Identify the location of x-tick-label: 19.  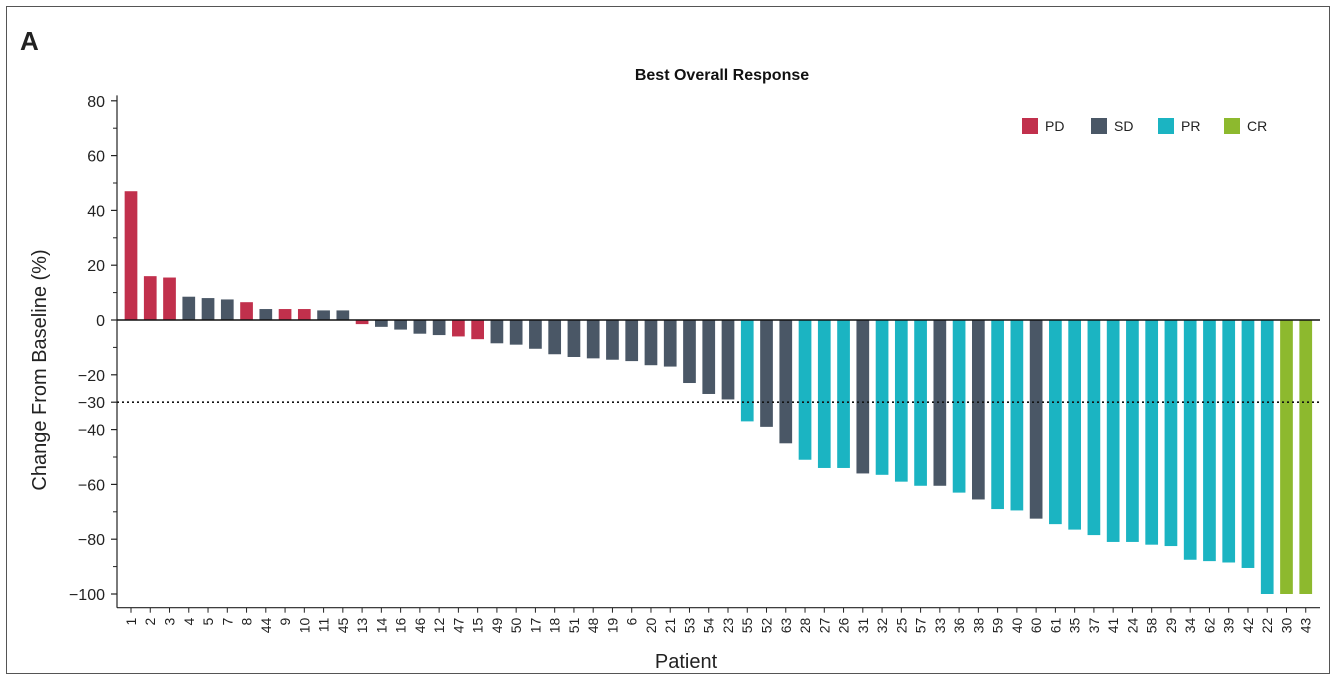
(612, 625).